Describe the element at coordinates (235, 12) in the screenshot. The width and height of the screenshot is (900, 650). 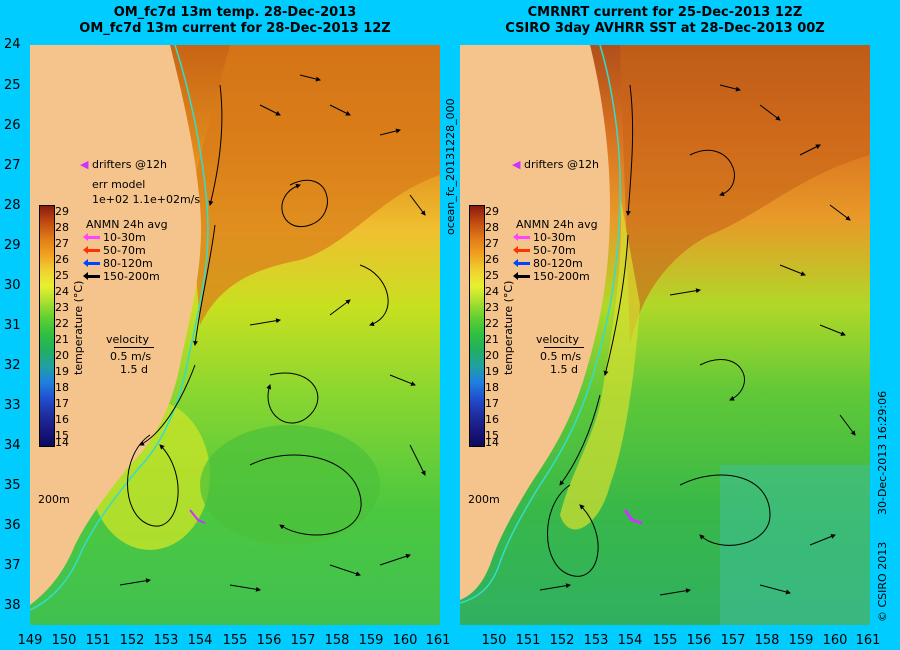
I see `left-title-line1: OM_fc7d 13m temp. 28-Dec-2013` at that location.